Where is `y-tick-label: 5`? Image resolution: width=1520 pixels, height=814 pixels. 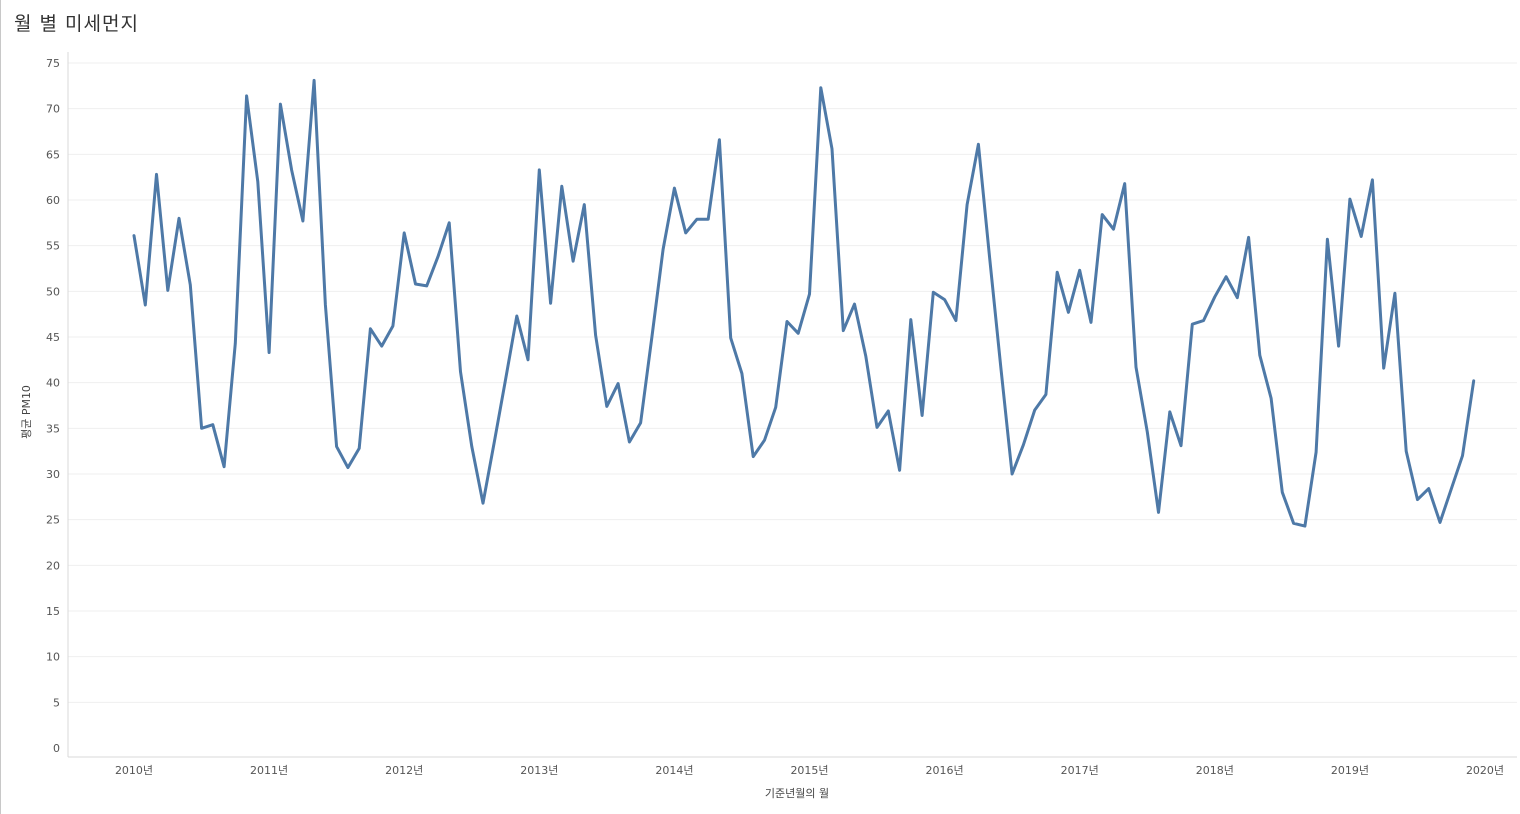 y-tick-label: 5 is located at coordinates (56, 702).